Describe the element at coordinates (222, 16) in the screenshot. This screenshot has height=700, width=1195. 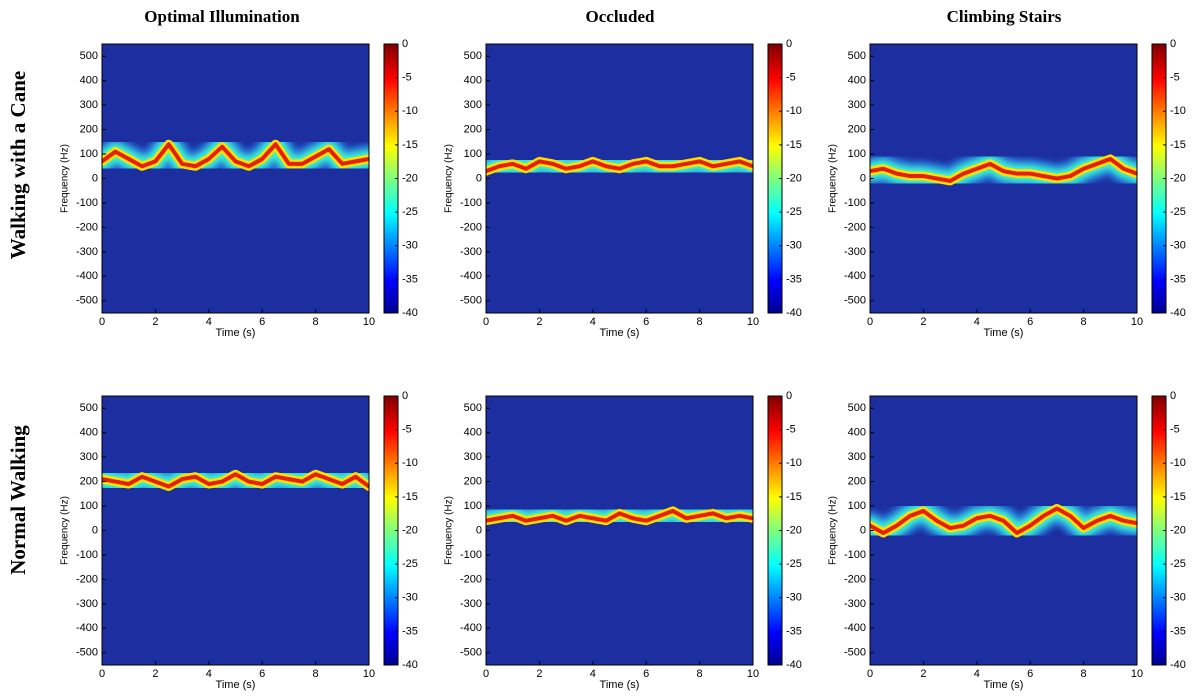
I see `column-title: Optimal Illumination` at that location.